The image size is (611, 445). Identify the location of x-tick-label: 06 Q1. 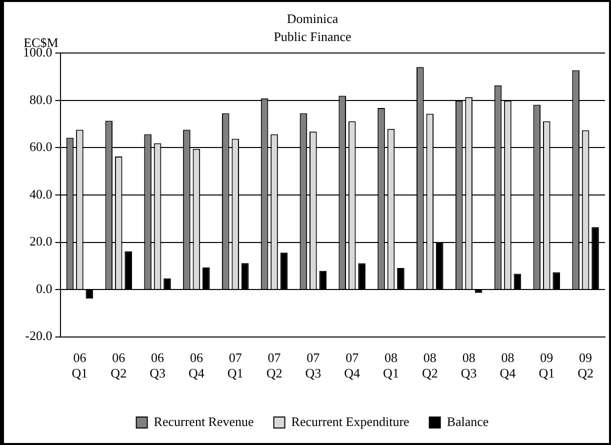
(80, 365).